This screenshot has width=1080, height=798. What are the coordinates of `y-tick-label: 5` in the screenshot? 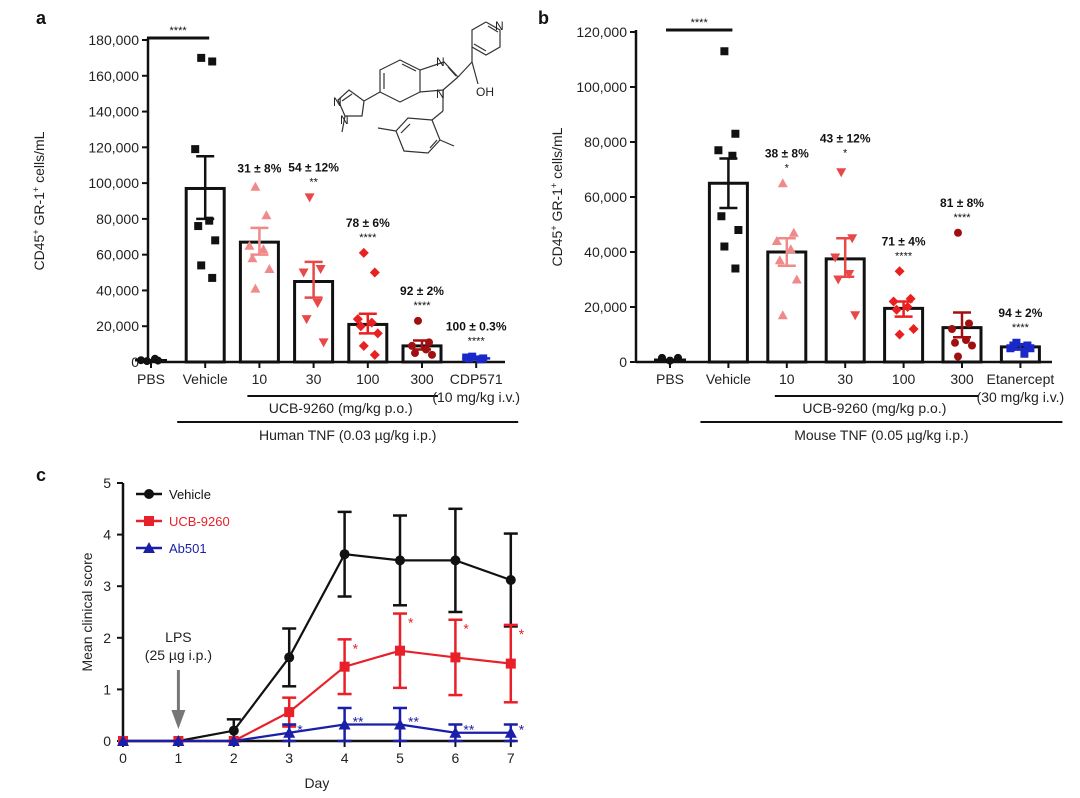 It's located at (107, 483).